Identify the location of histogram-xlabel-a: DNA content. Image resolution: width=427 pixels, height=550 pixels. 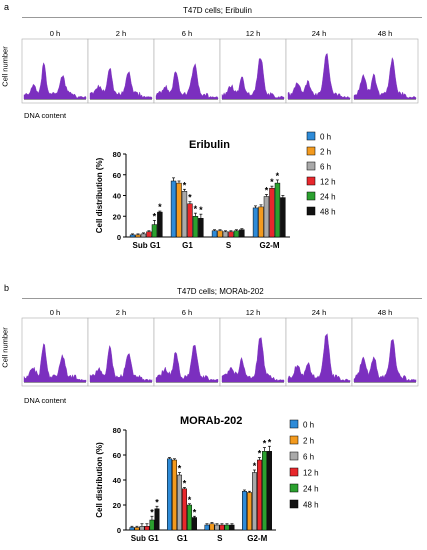
(45, 115).